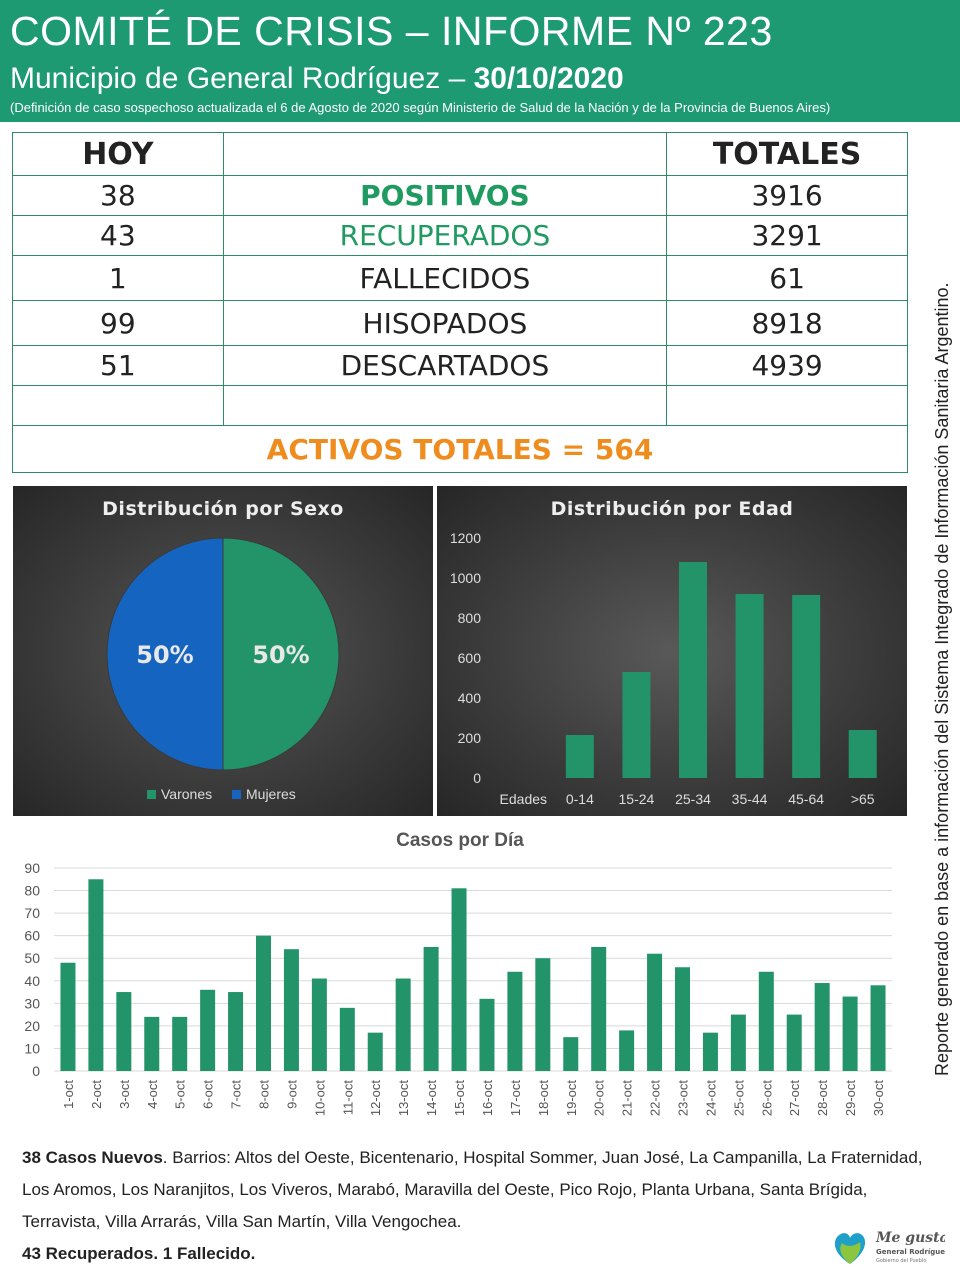 The height and width of the screenshot is (1280, 960). I want to click on x-tick-label: 15-24, so click(637, 799).